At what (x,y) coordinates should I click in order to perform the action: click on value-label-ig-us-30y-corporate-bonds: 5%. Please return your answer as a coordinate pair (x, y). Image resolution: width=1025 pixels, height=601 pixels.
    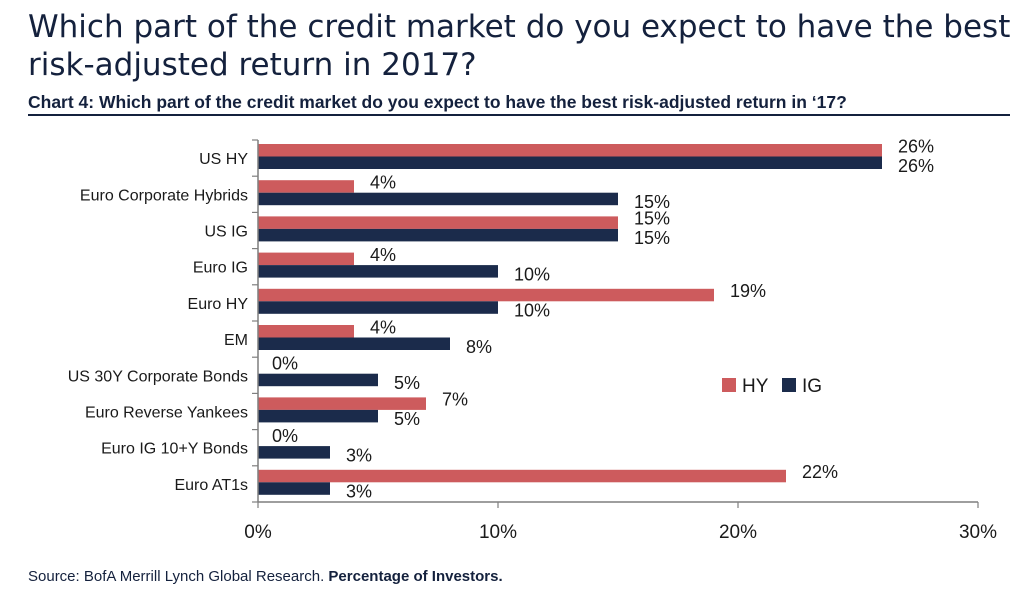
    Looking at the image, I should click on (407, 383).